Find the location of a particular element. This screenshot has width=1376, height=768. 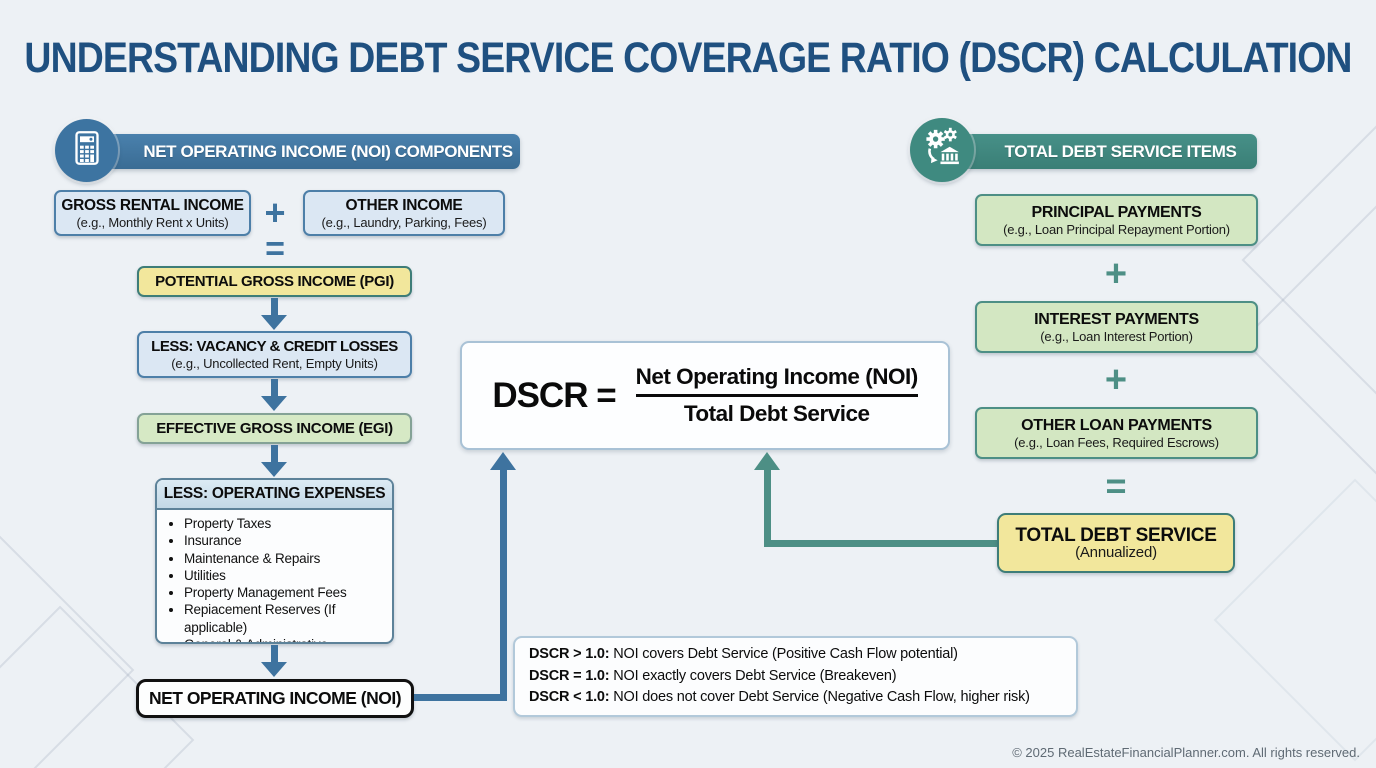

other-loan-payments-title: OTHER LOAN PAYMENTS is located at coordinates (1116, 425).